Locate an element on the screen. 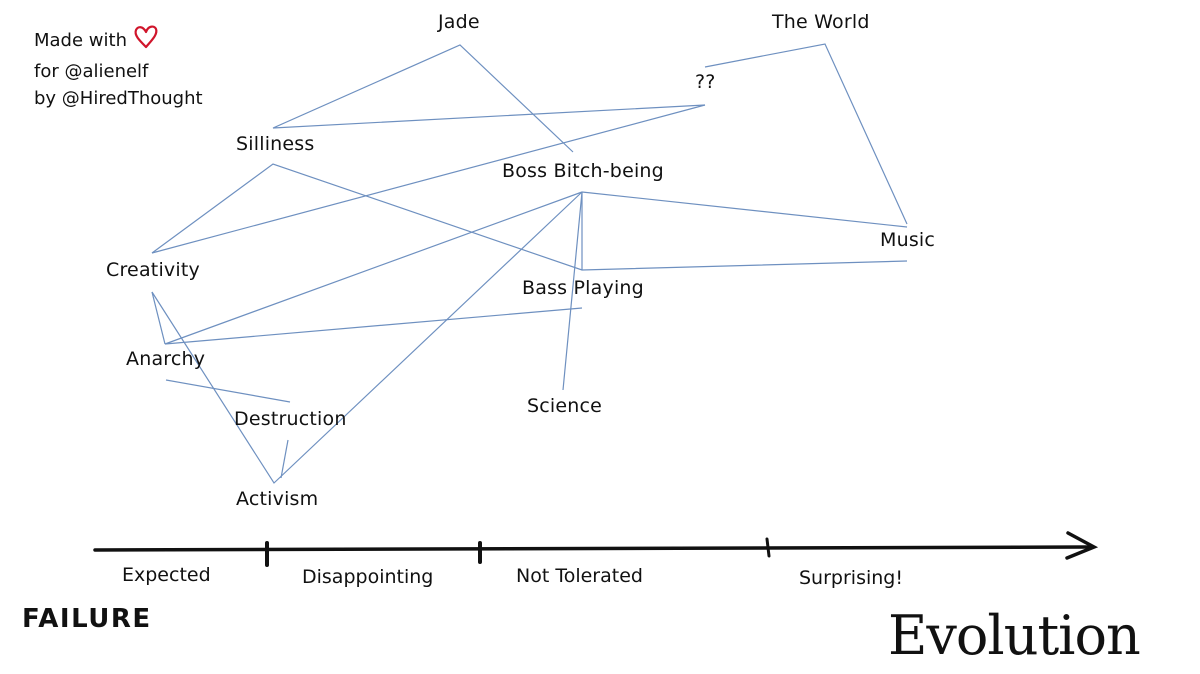  link-boss-anarchy is located at coordinates (373, 268).